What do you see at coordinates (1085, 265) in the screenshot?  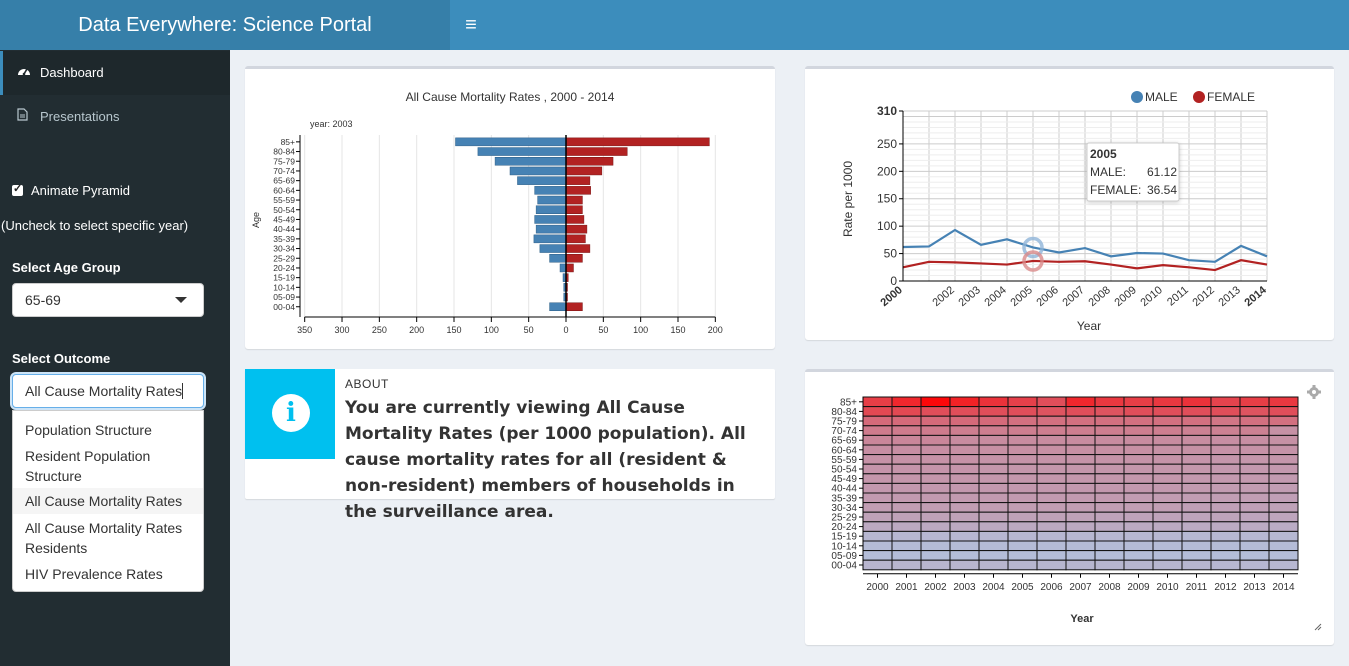 I see `line-series-female` at bounding box center [1085, 265].